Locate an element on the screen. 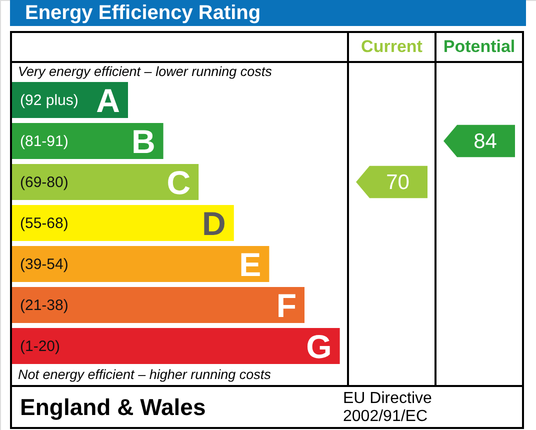  text: Current is located at coordinates (392, 46).